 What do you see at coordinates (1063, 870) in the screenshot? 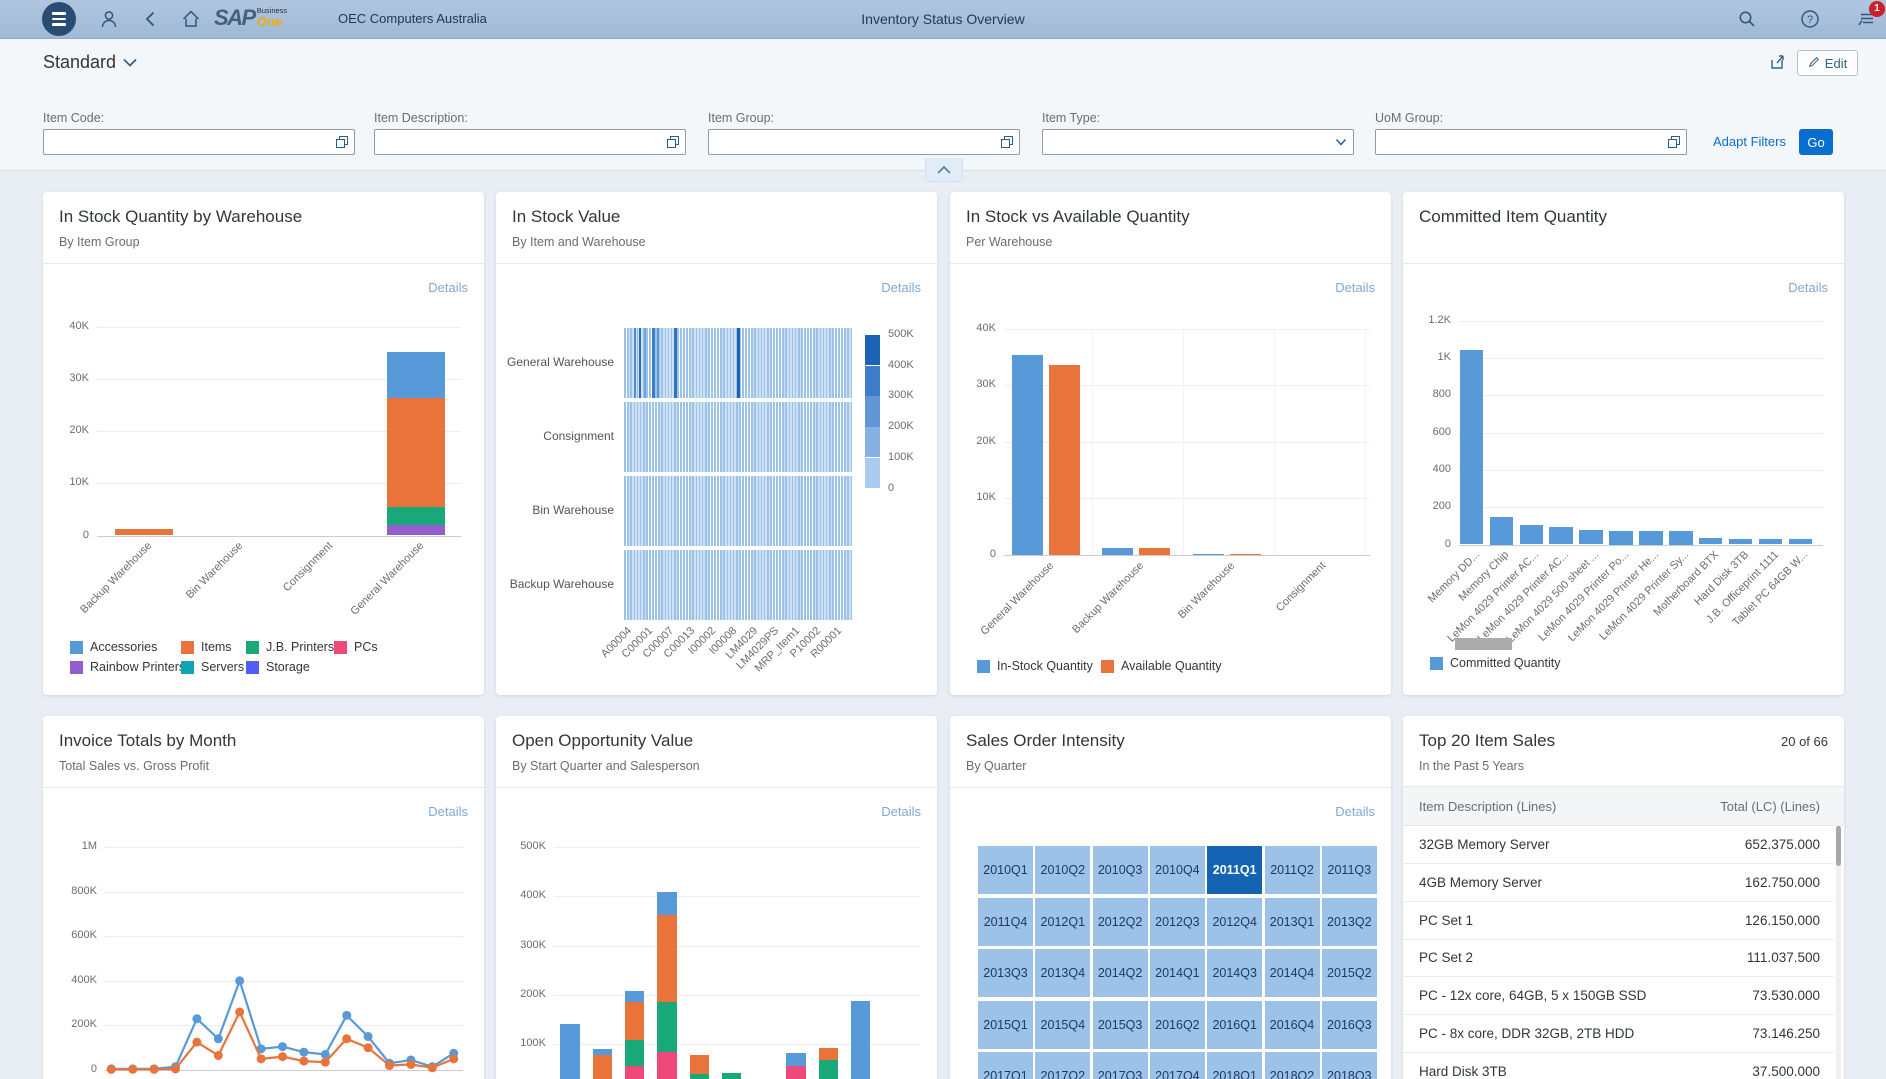
I see `quarter-cell: 2010Q2` at bounding box center [1063, 870].